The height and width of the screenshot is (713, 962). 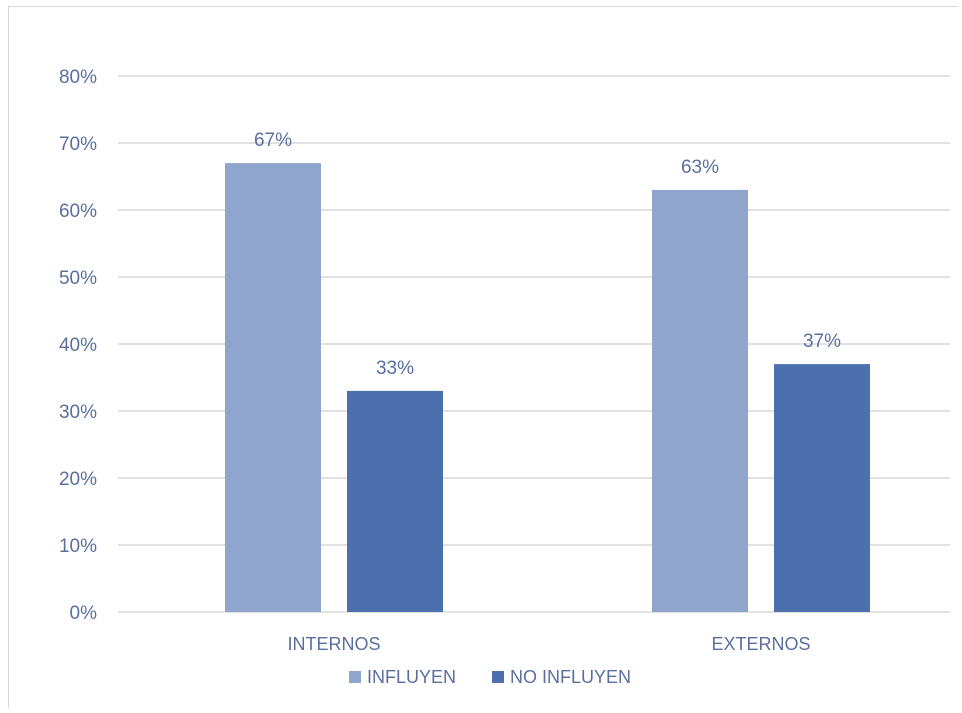 What do you see at coordinates (411, 677) in the screenshot?
I see `legend-label: INFLUYEN` at bounding box center [411, 677].